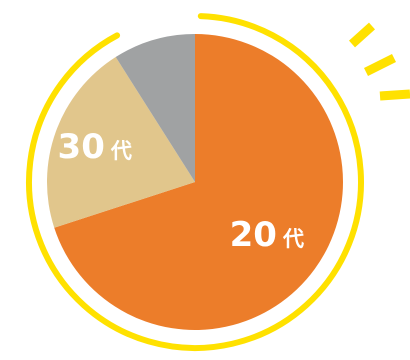 The height and width of the screenshot is (360, 410). I want to click on slice-label-20: 20 代, so click(267, 235).